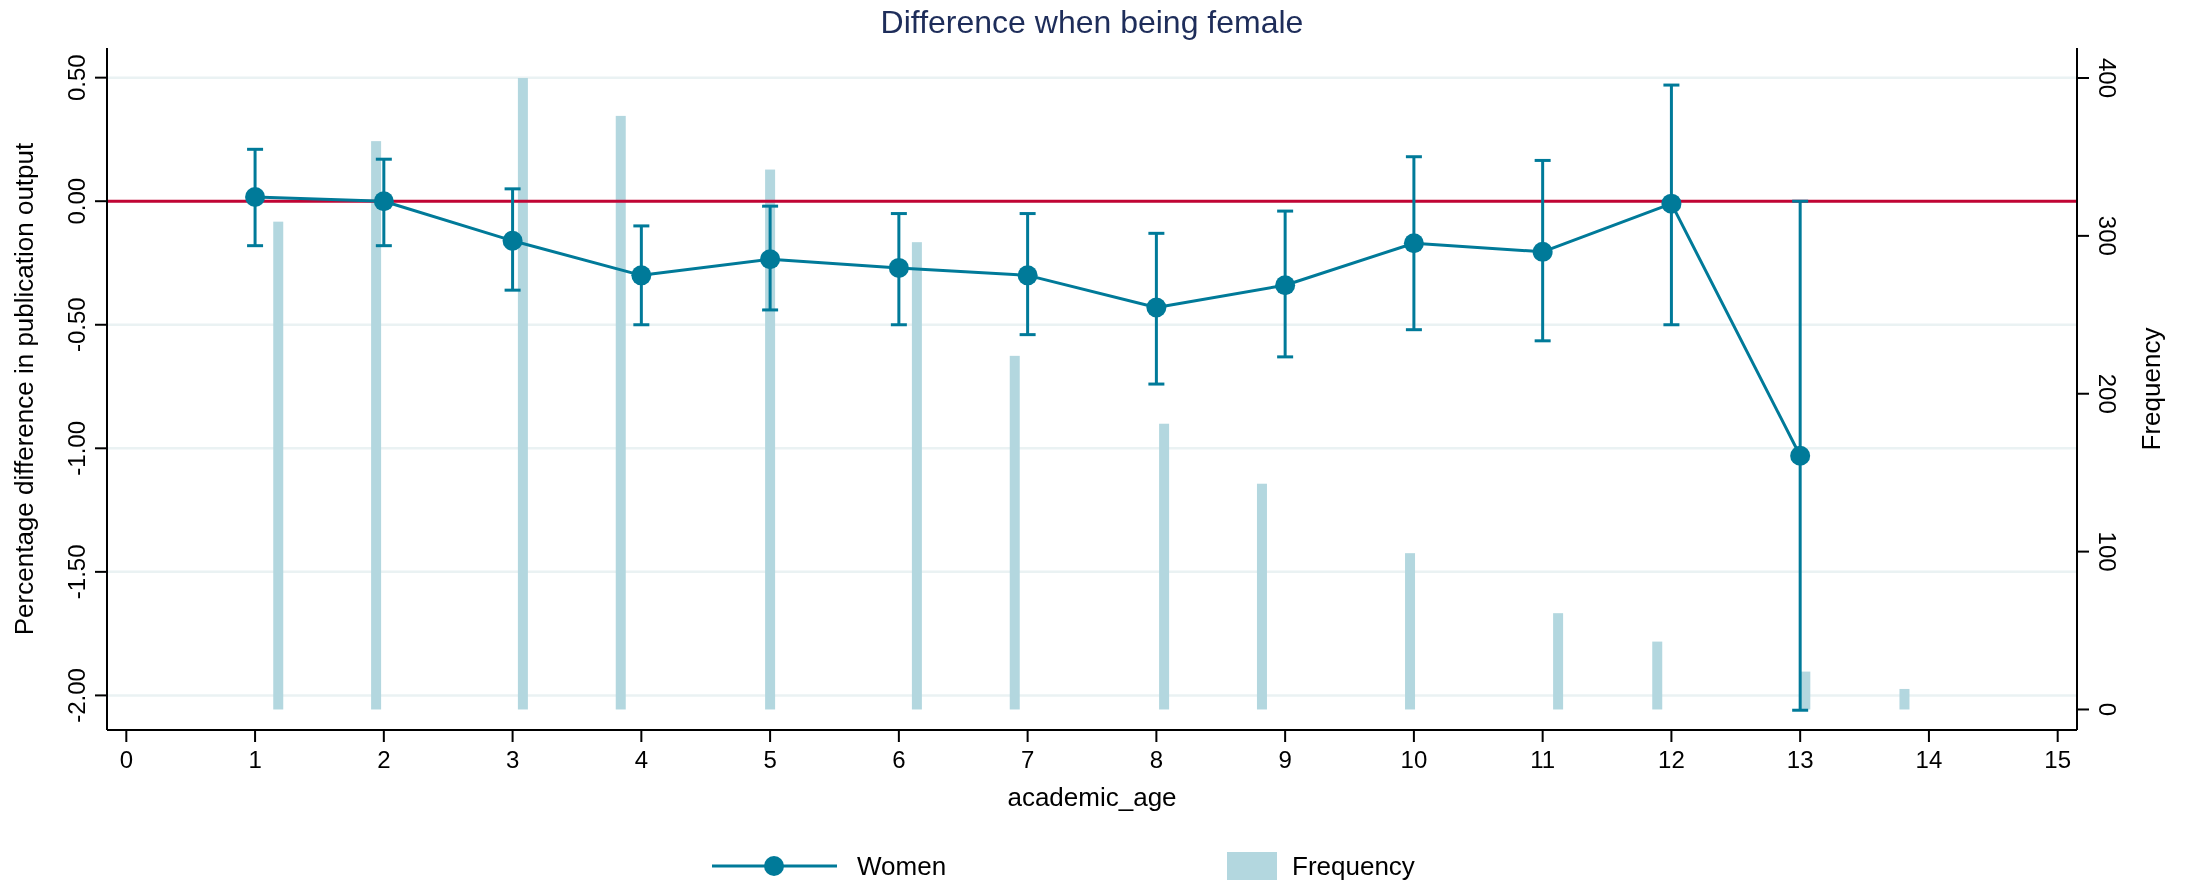  Describe the element at coordinates (255, 759) in the screenshot. I see `x-tick-label: 1` at that location.